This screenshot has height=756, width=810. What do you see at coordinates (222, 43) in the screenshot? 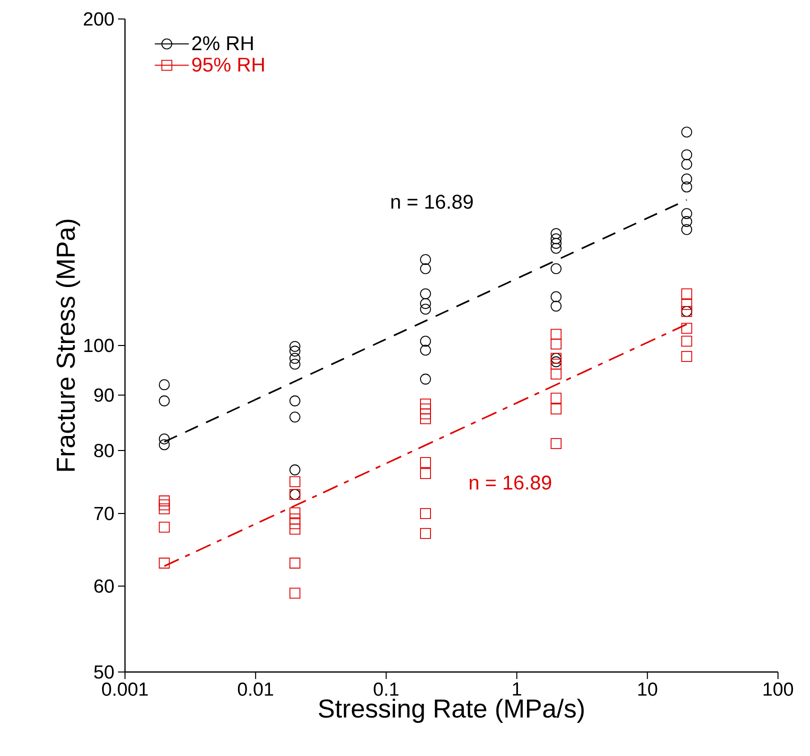
I see `legend-label: 2% RH` at bounding box center [222, 43].